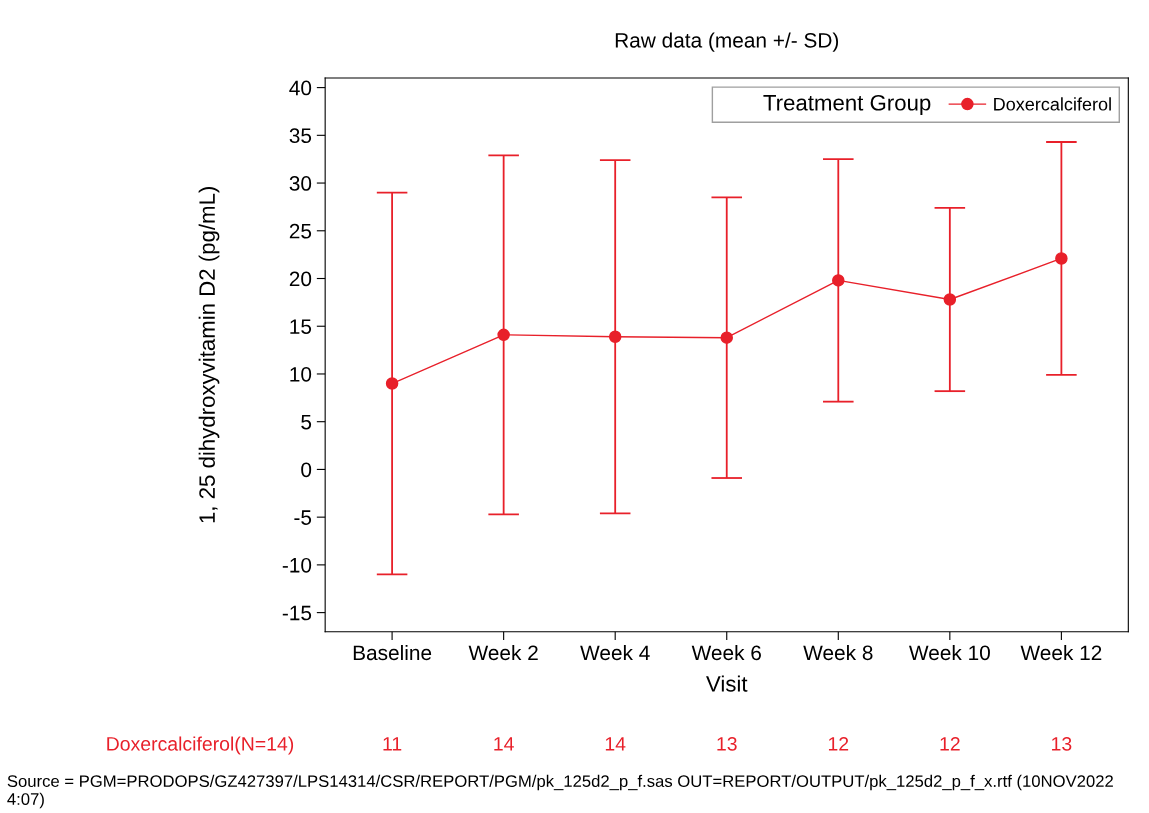  I want to click on legend-label: Doxercalciferol, so click(1052, 104).